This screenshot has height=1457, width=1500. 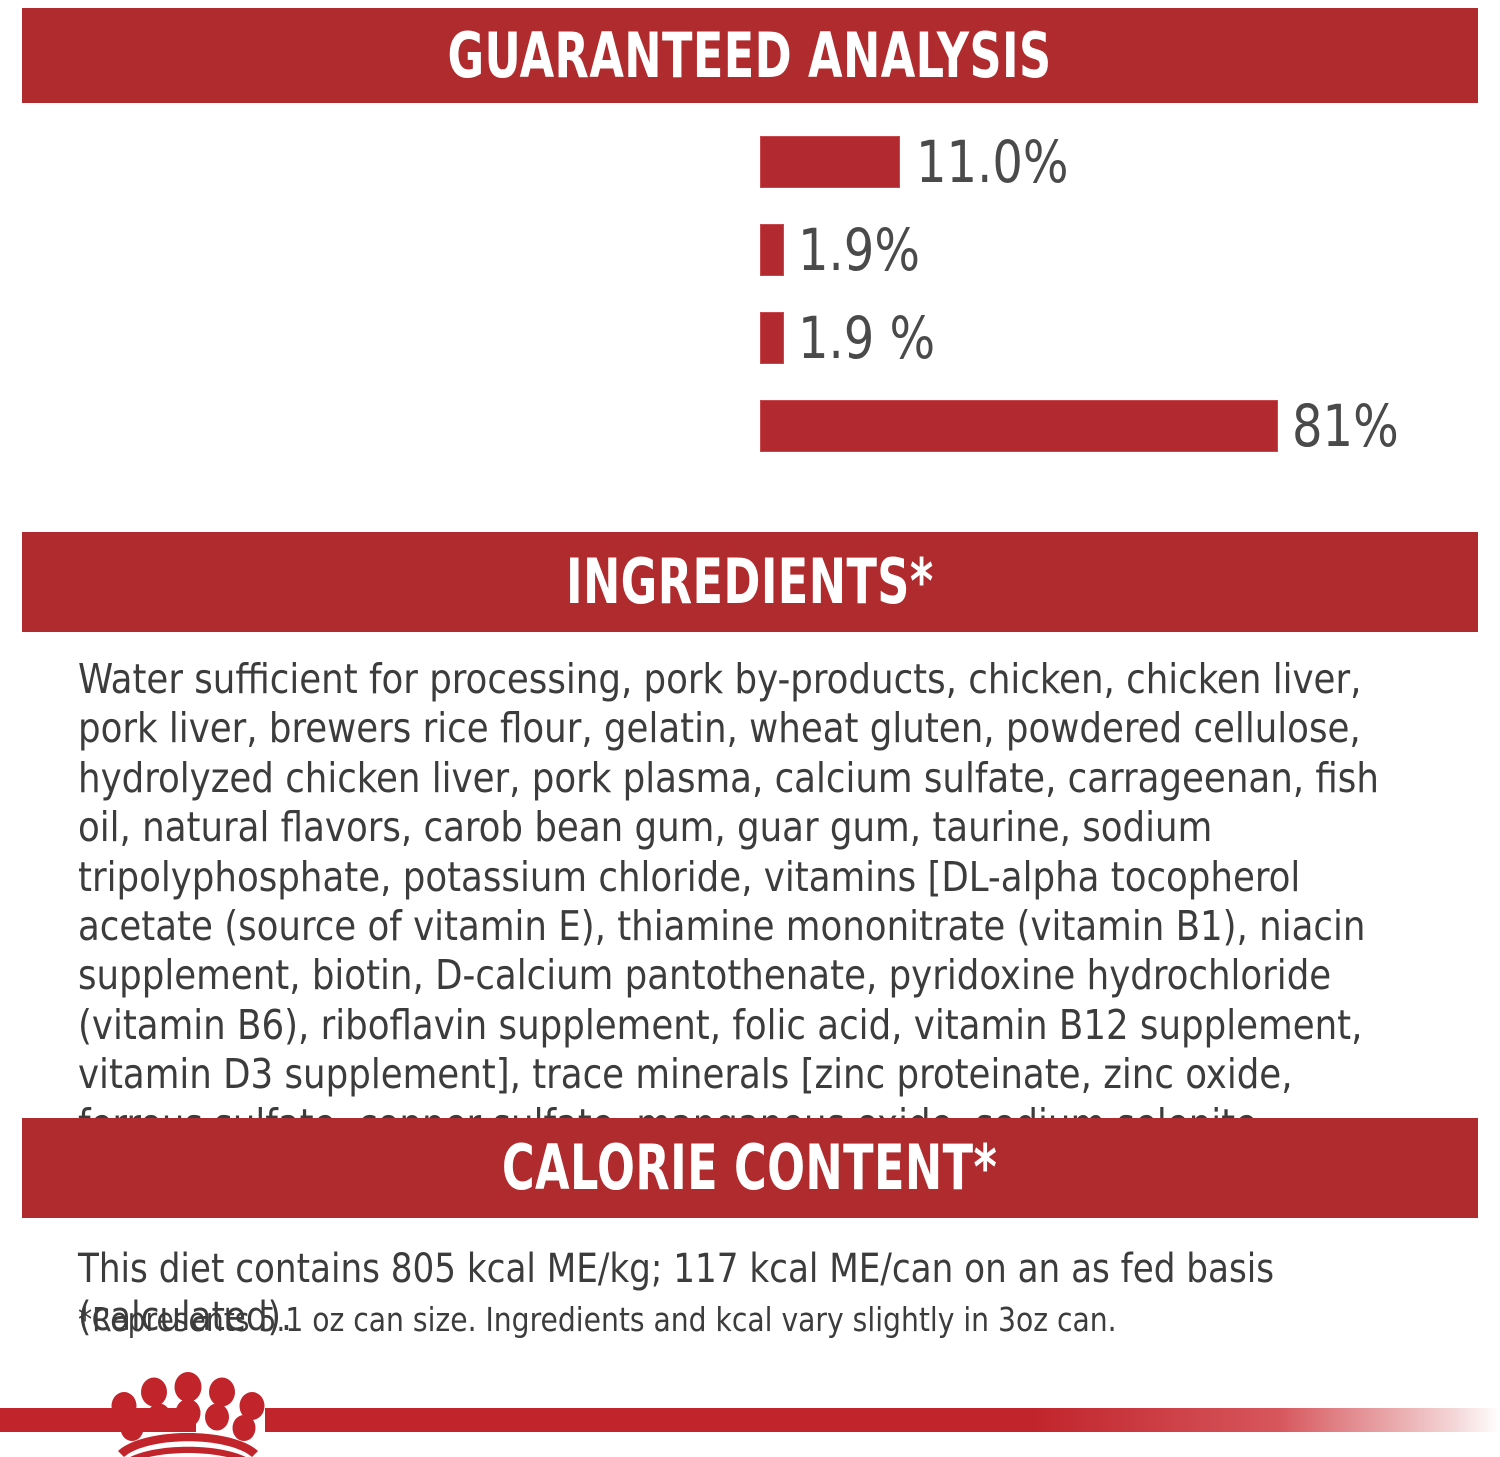 What do you see at coordinates (750, 426) in the screenshot?
I see `analysis-row-moisture: Moisture max. 81%` at bounding box center [750, 426].